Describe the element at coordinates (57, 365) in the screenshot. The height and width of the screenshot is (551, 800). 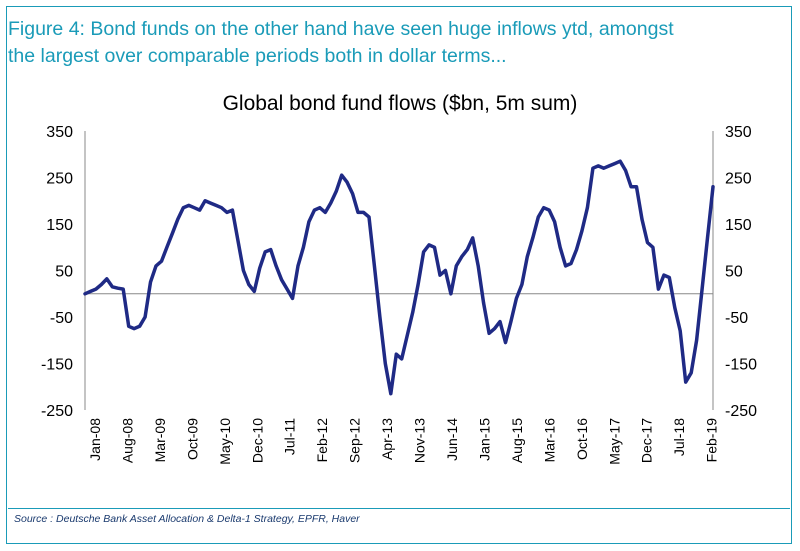
I see `y-tick-label-left: -150` at that location.